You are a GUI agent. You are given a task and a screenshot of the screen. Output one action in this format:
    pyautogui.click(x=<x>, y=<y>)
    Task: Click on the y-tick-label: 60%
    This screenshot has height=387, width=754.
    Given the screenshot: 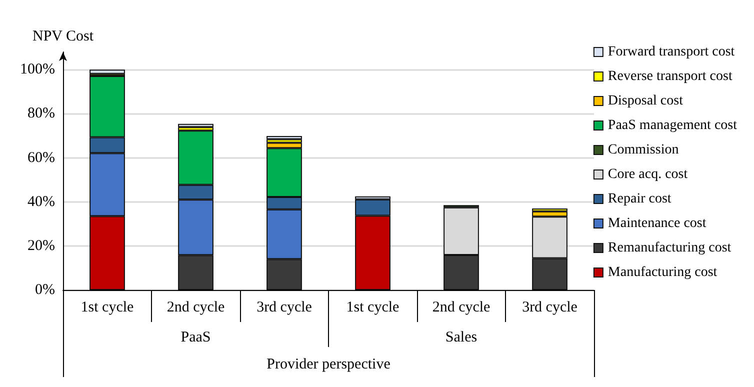 What is the action you would take?
    pyautogui.click(x=41, y=158)
    